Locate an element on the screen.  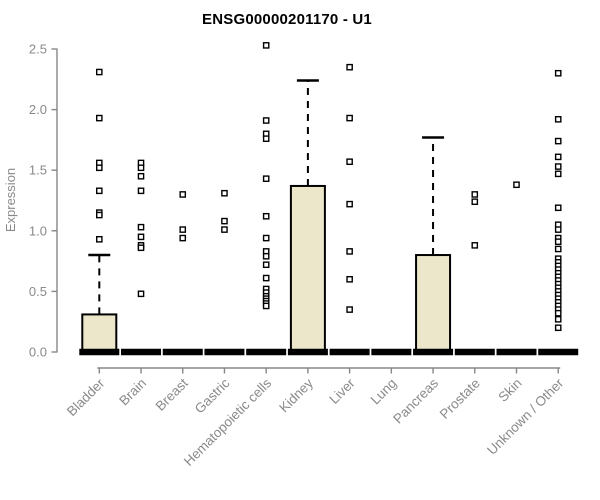
chart-title: ENSG00000201170 - U1 is located at coordinates (287, 19).